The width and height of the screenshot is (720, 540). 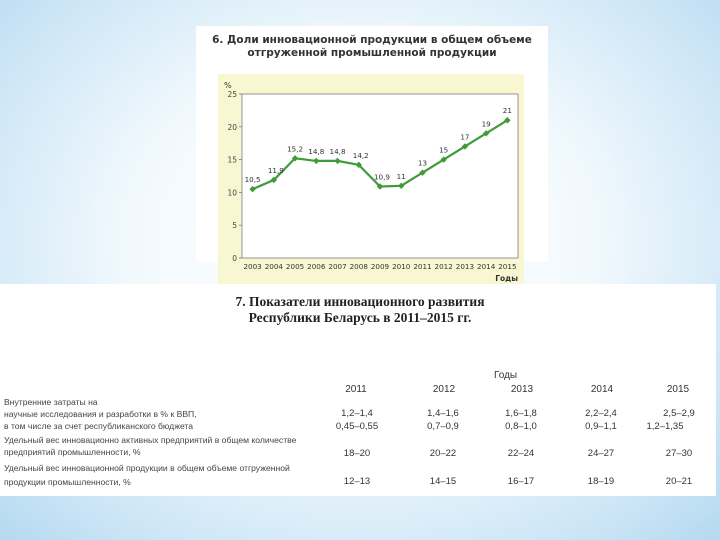 What do you see at coordinates (679, 453) in the screenshot?
I see `table-cell: 27–30` at bounding box center [679, 453].